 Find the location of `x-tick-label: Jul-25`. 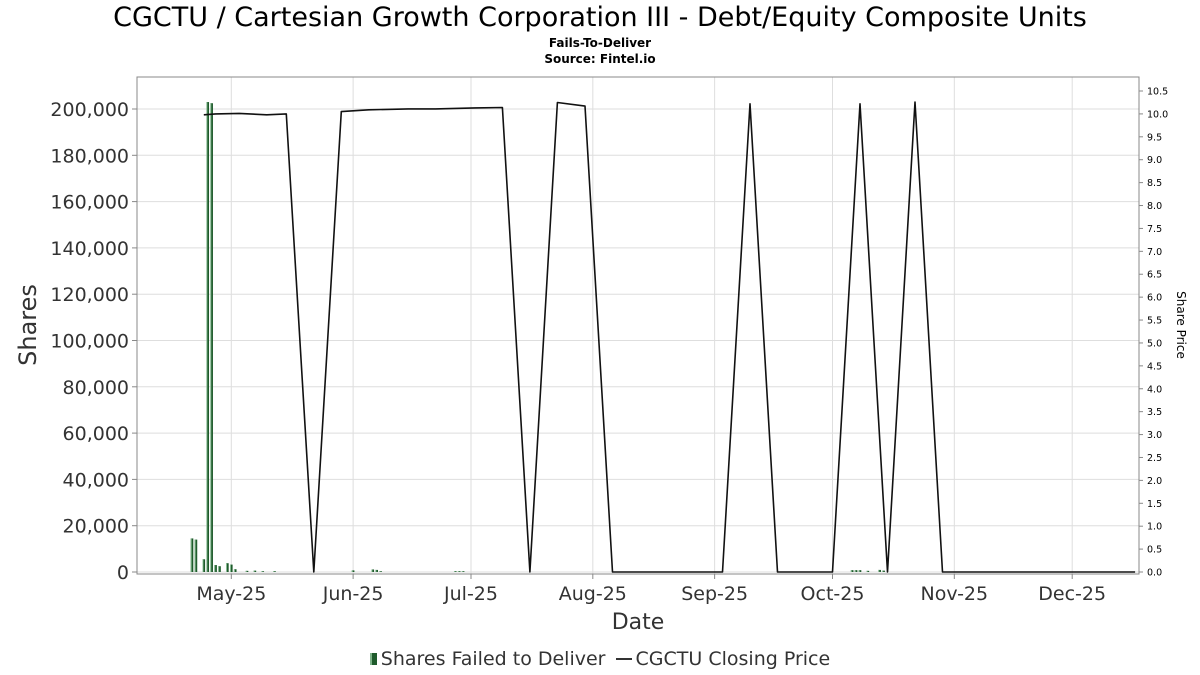

x-tick-label: Jul-25 is located at coordinates (470, 594).